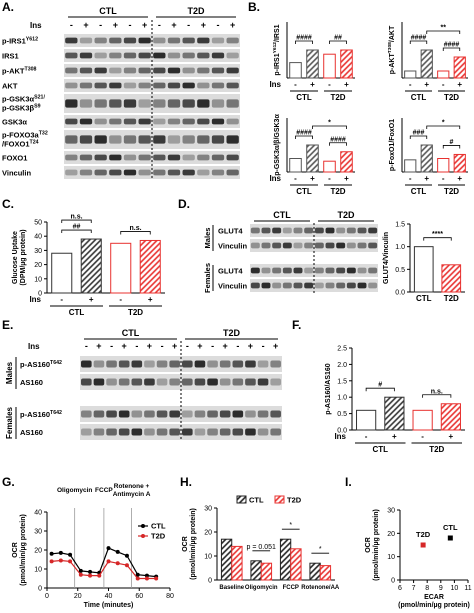  What do you see at coordinates (392, 64) in the screenshot?
I see `label-part: p-AKT` at bounding box center [392, 64].